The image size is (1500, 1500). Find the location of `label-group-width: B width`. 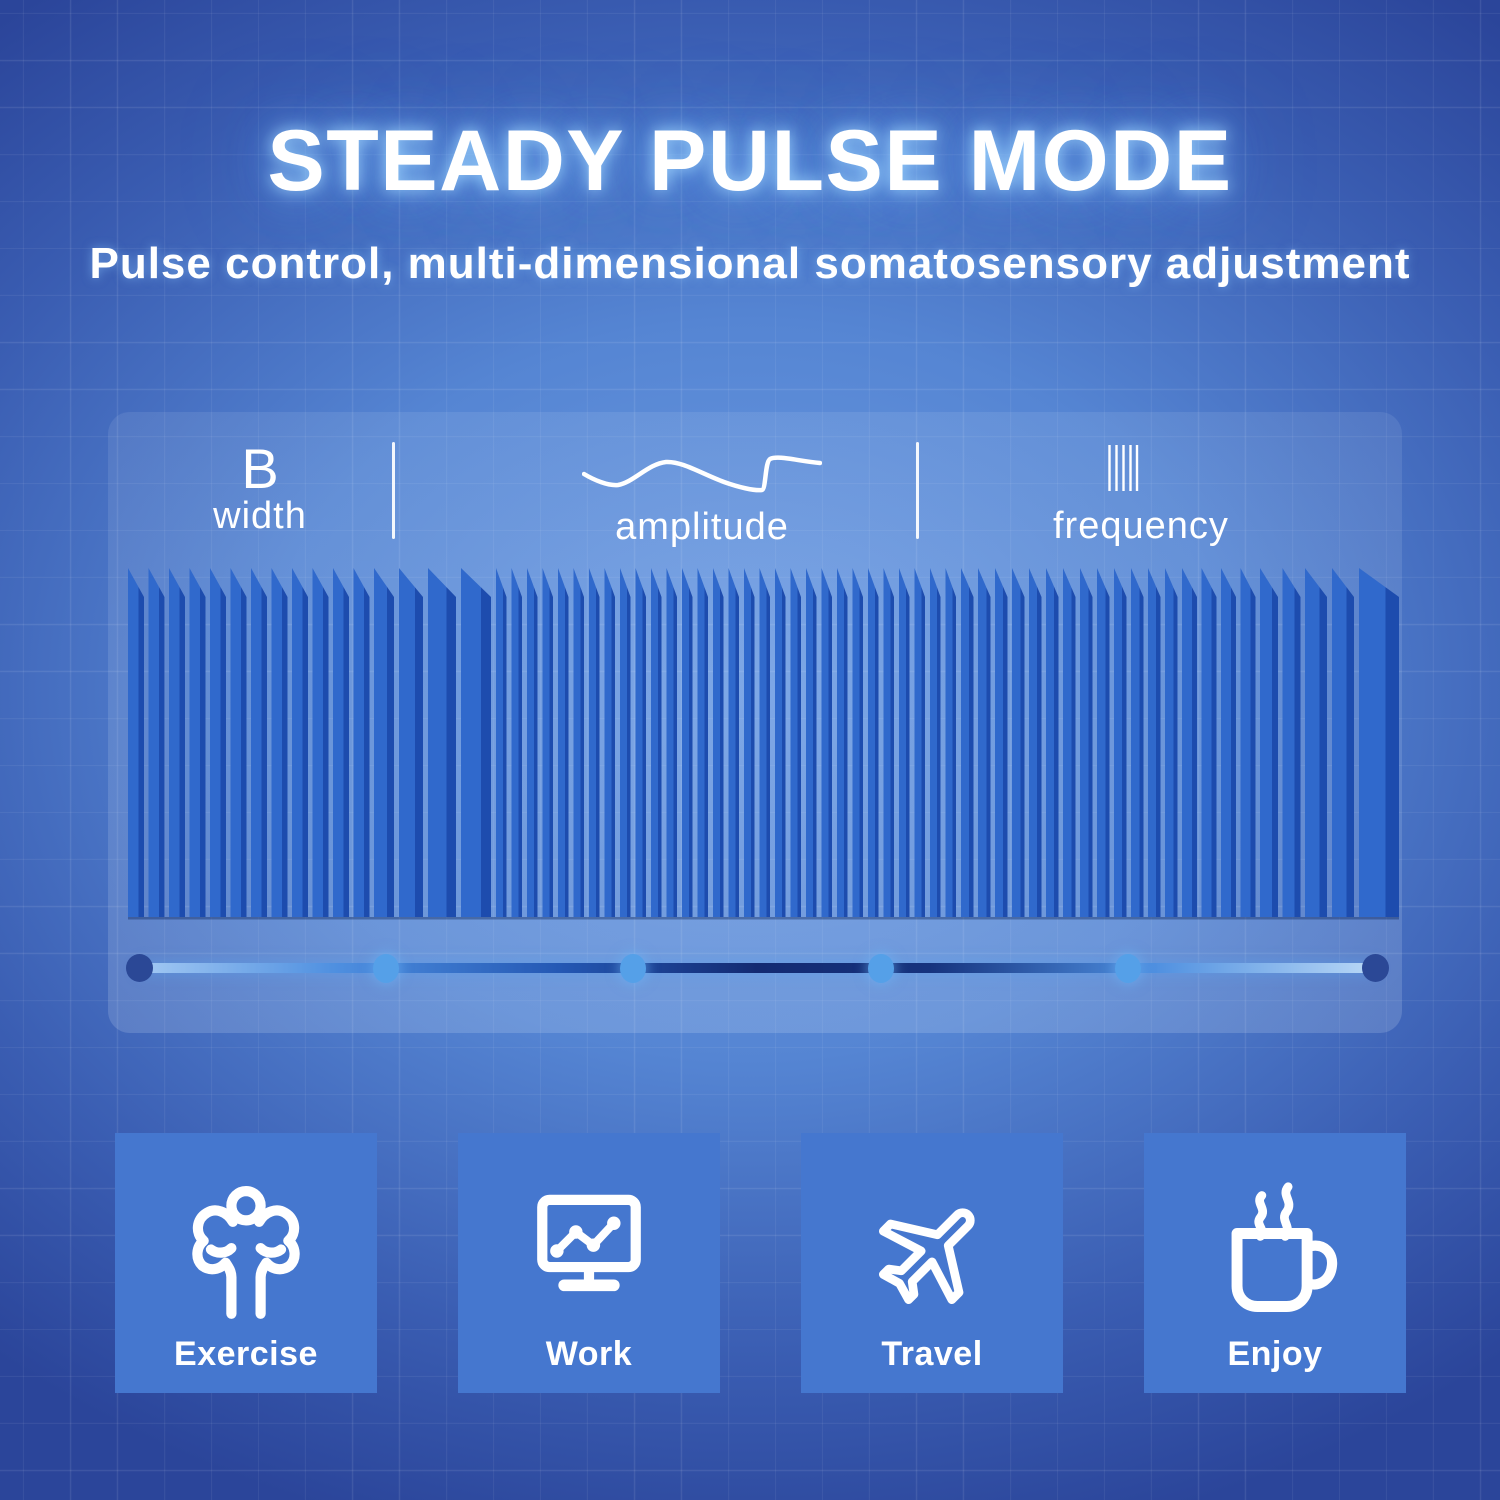

label-group-width: B width is located at coordinates (260, 489).